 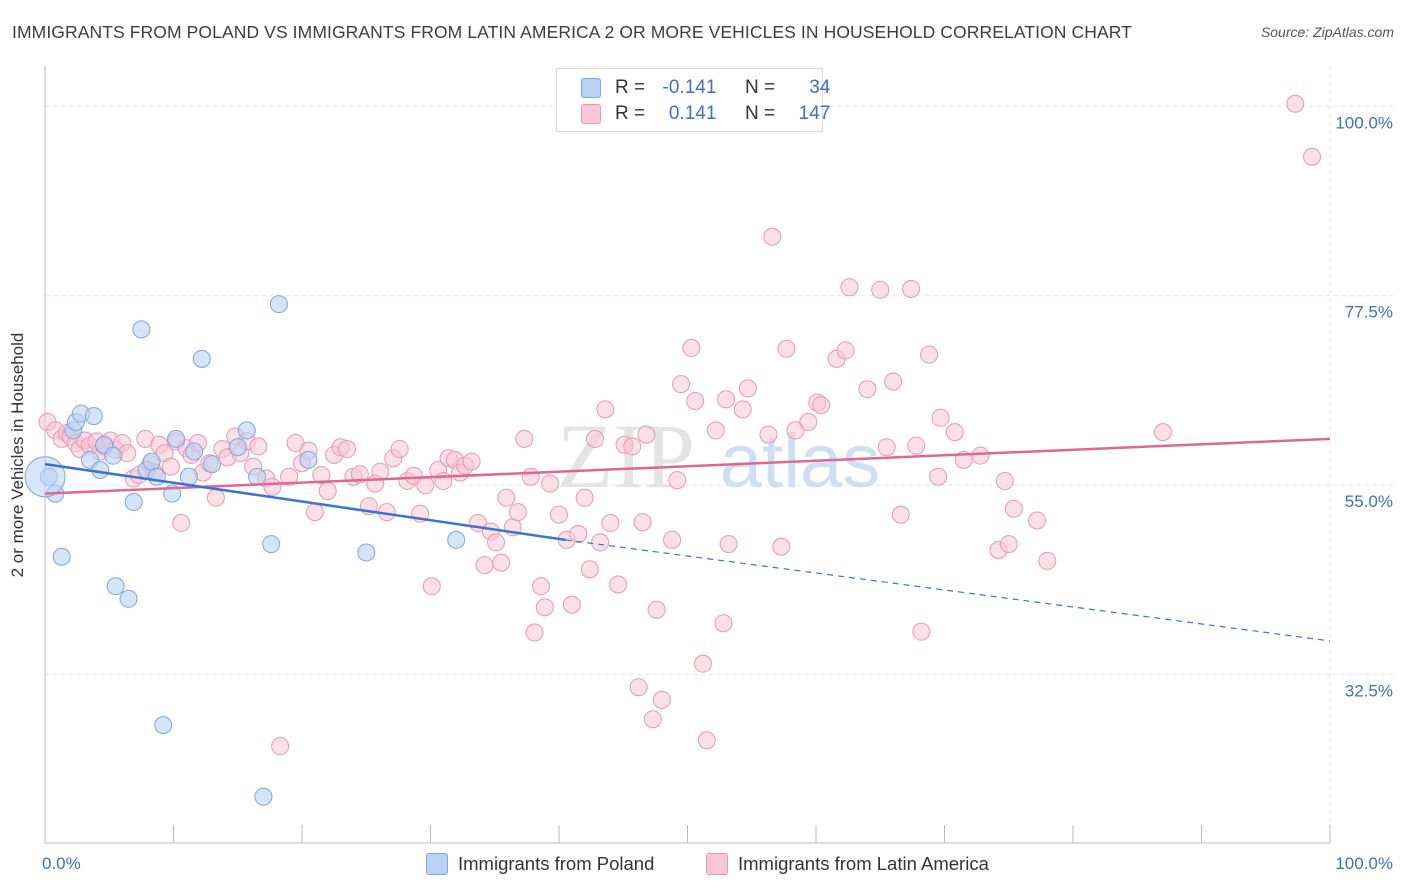 What do you see at coordinates (1369, 501) in the screenshot?
I see `y-tick-label: 55.0%` at bounding box center [1369, 501].